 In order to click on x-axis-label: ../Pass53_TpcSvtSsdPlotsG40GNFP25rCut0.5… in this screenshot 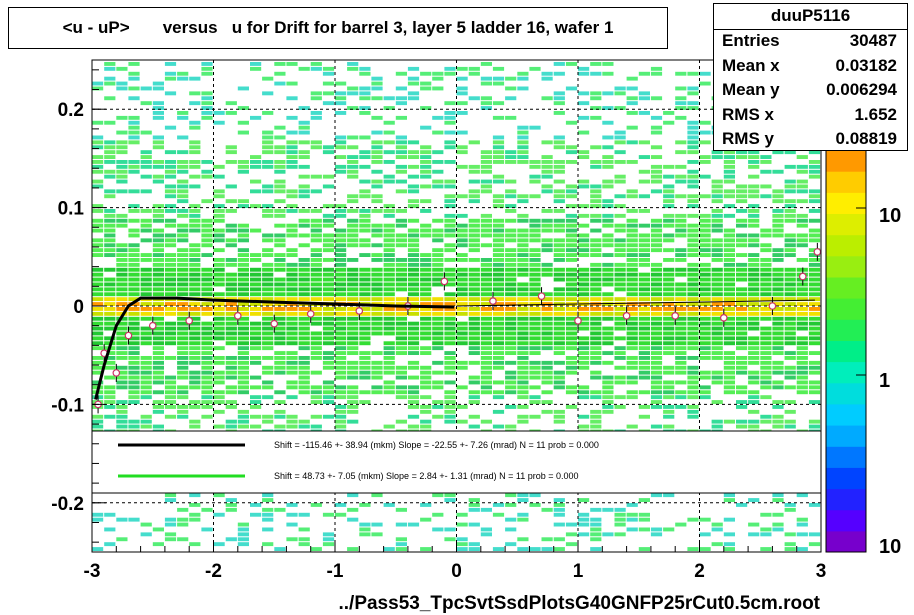, I will do `click(579, 603)`.